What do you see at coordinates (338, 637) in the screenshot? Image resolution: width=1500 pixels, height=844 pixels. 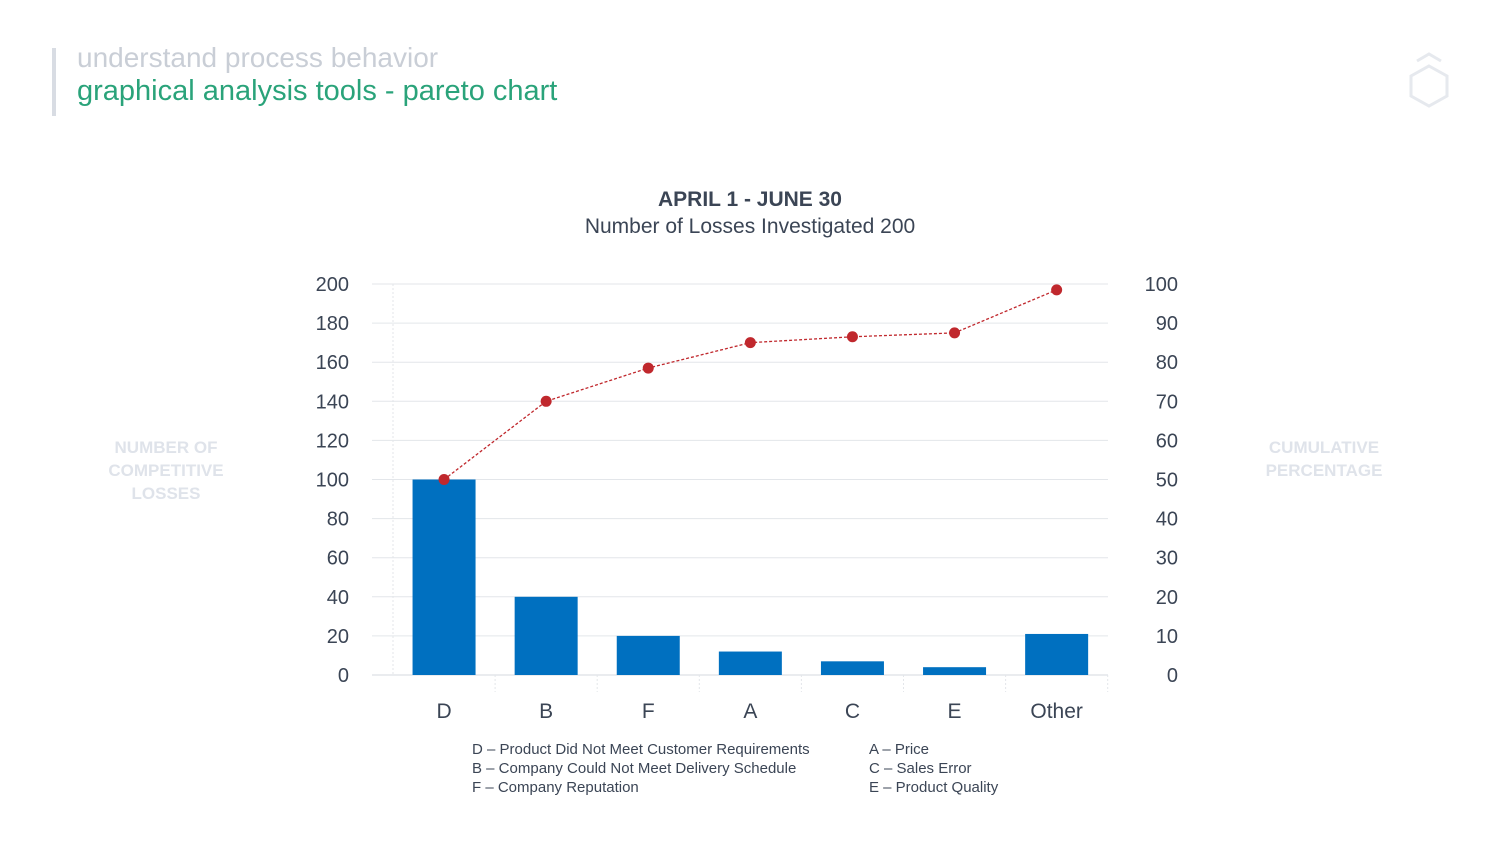 I see `y-tick-label: 20` at bounding box center [338, 637].